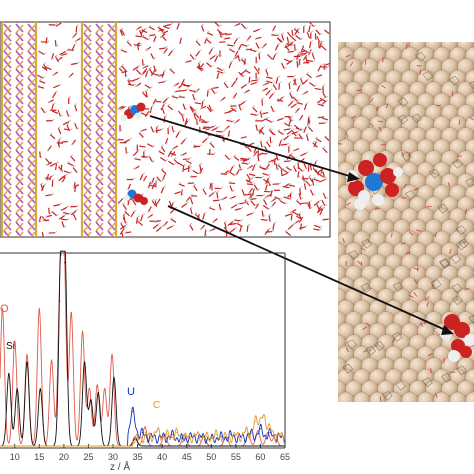  I want to click on annotation-si: Si, so click(10, 346).